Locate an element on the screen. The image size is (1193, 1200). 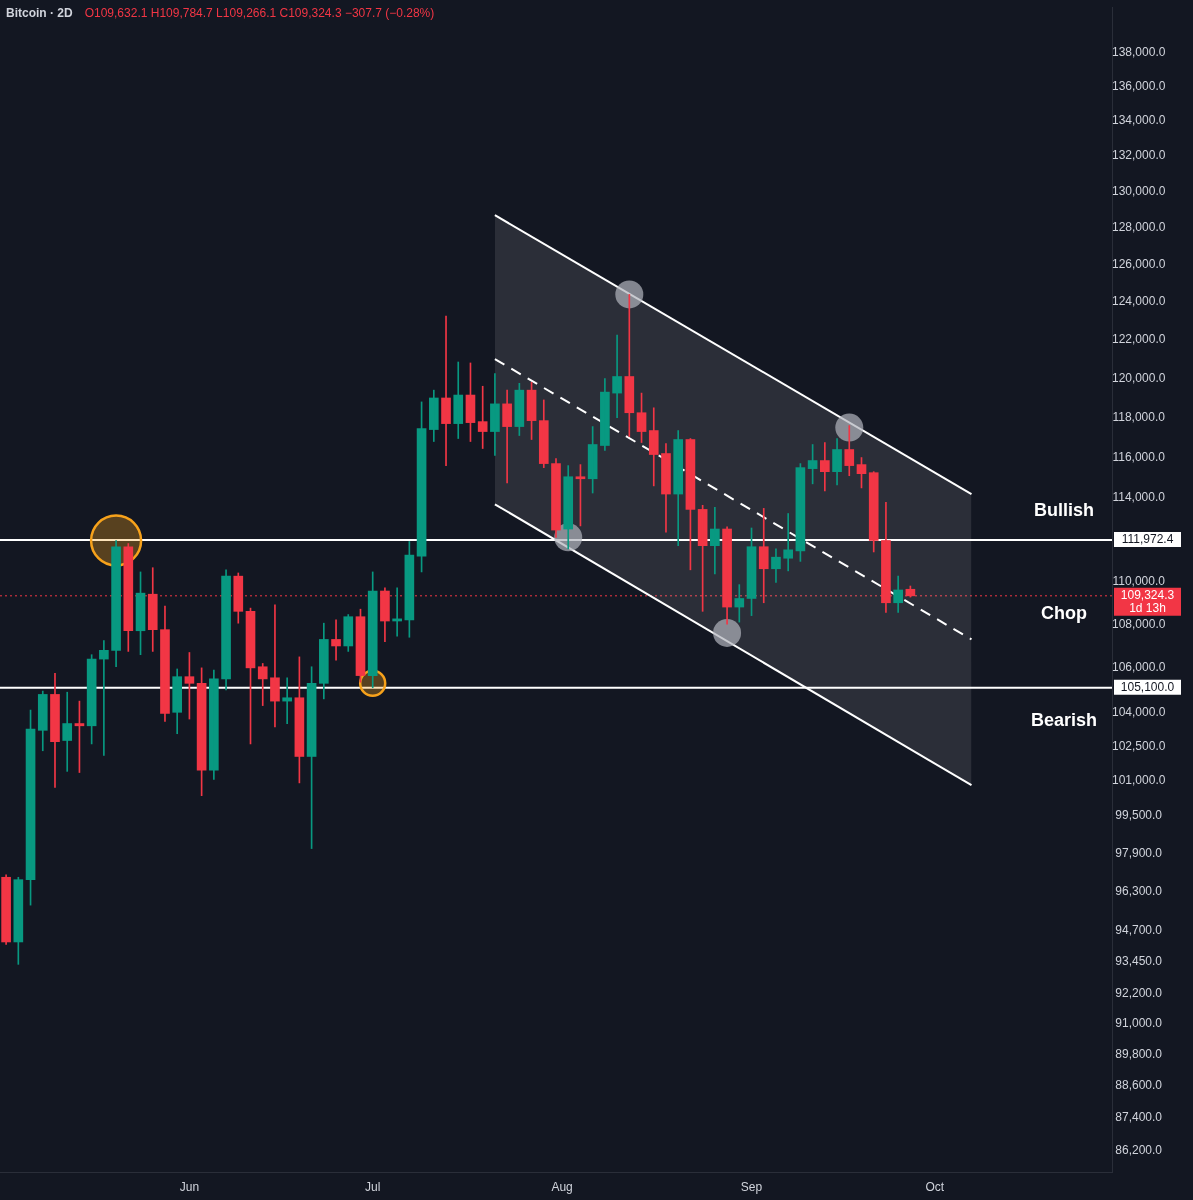
y-tick-label: 93,450.0 is located at coordinates (1139, 961).